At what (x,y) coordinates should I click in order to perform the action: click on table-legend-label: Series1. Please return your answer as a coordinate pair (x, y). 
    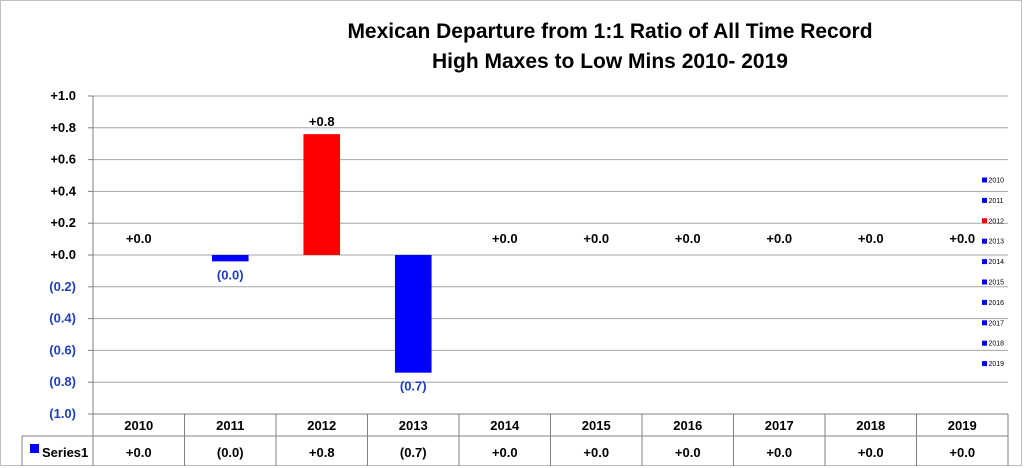
    Looking at the image, I should click on (65, 452).